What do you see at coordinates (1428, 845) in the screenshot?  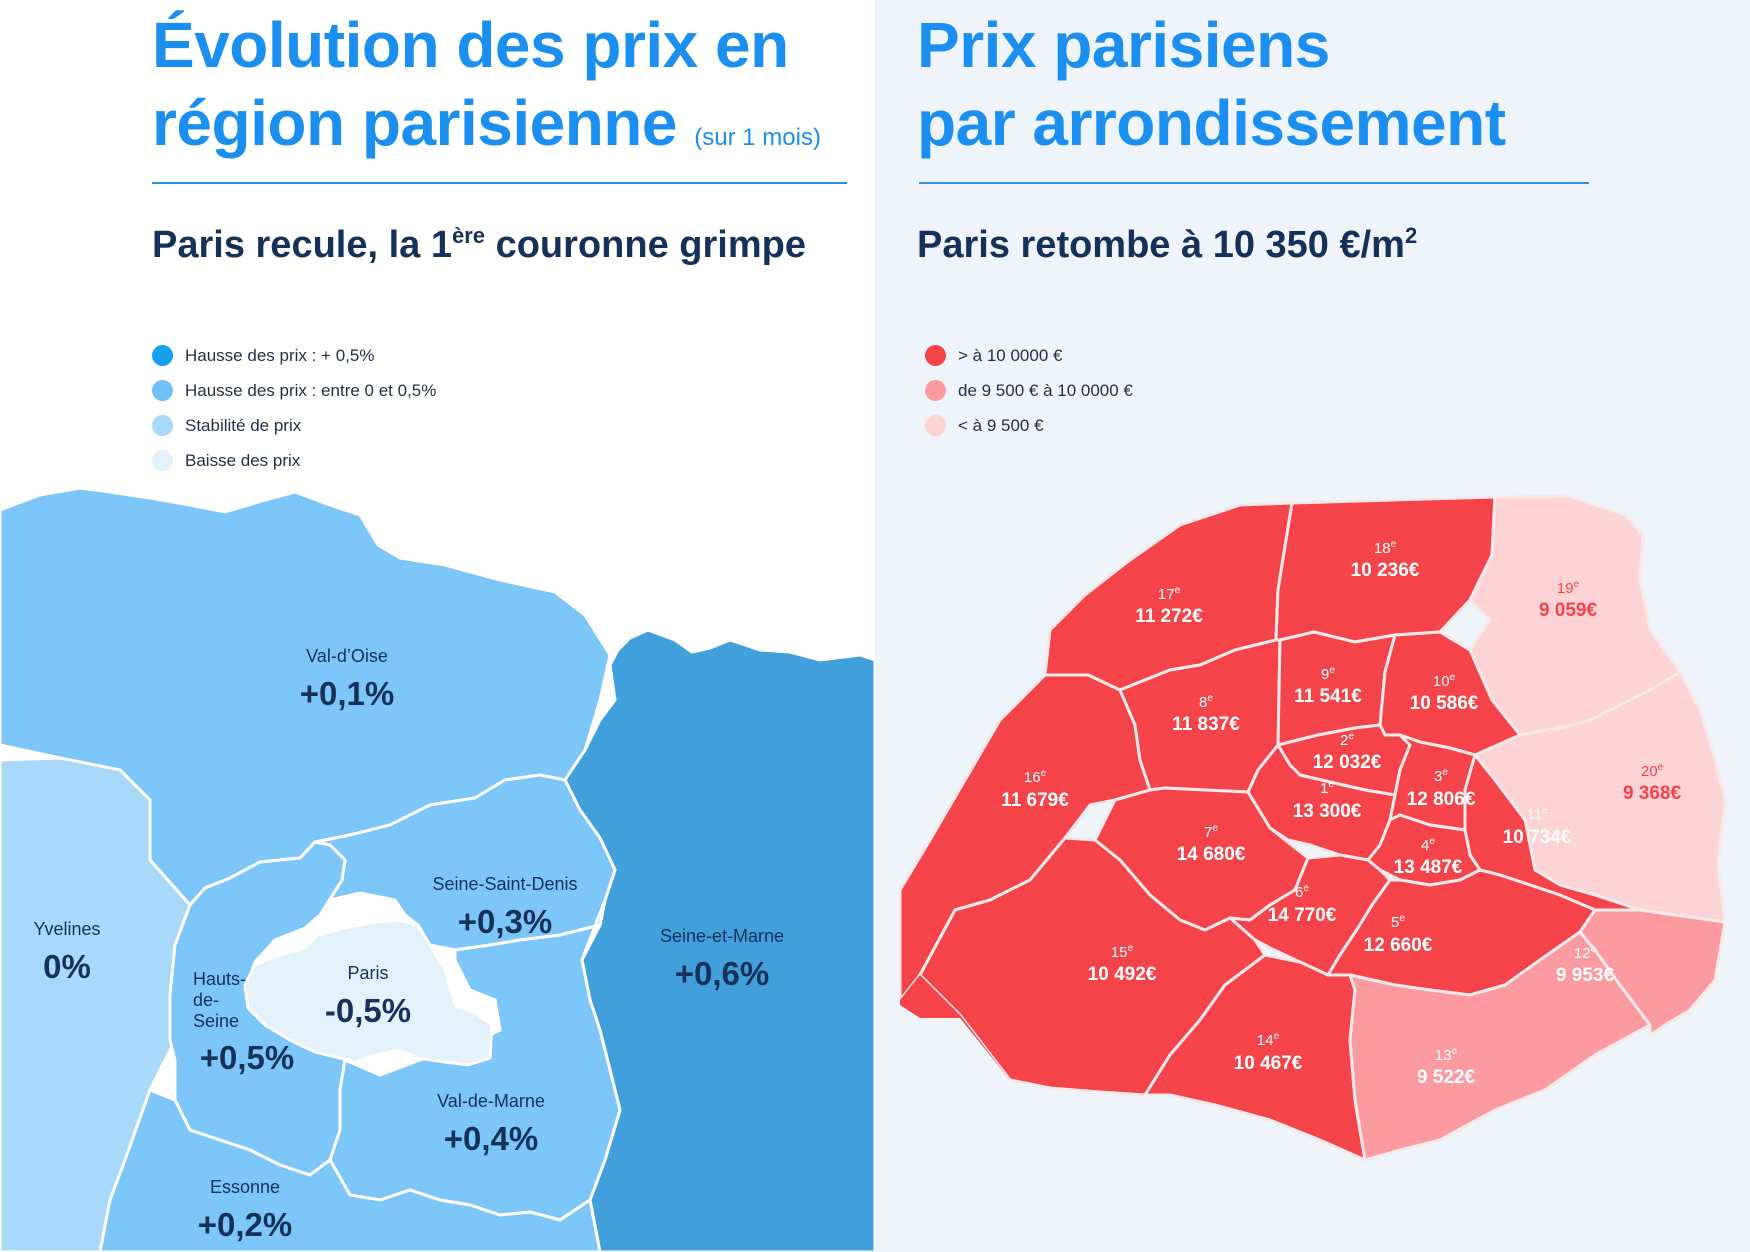 I see `svg-text: 4e` at bounding box center [1428, 845].